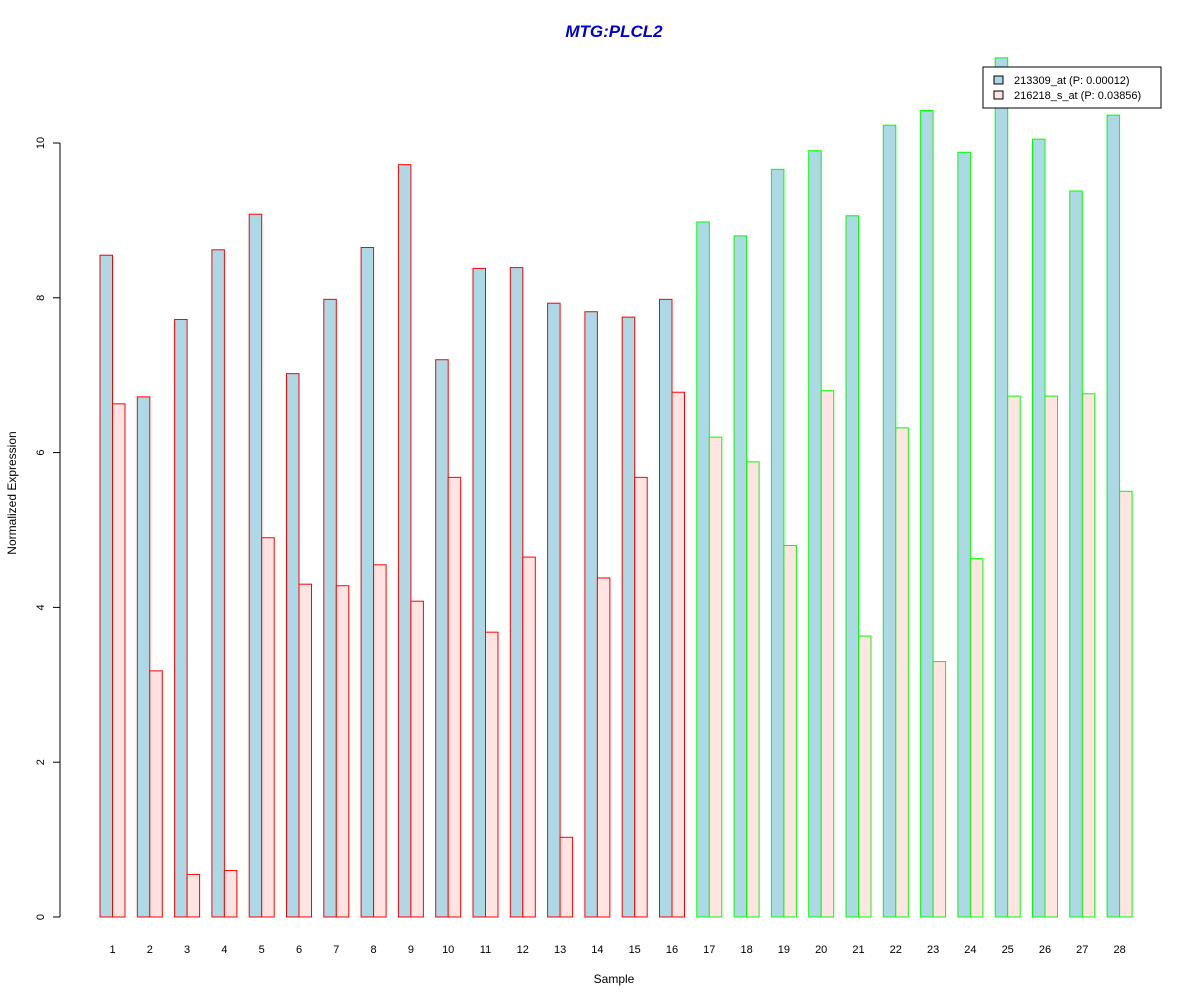  Describe the element at coordinates (1082, 950) in the screenshot. I see `x-tick-label: 27` at that location.